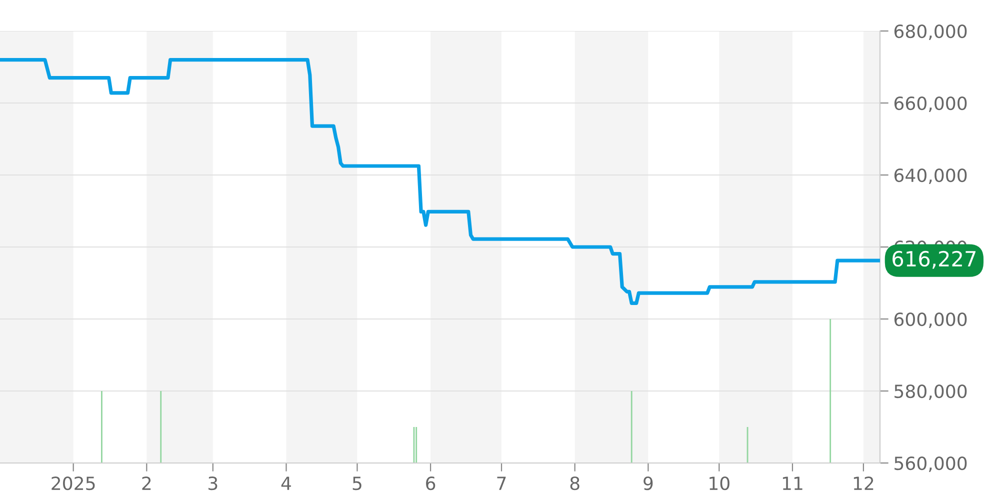 Image resolution: width=1000 pixels, height=500 pixels. Describe the element at coordinates (930, 320) in the screenshot. I see `y-tick-label: 600,000` at that location.